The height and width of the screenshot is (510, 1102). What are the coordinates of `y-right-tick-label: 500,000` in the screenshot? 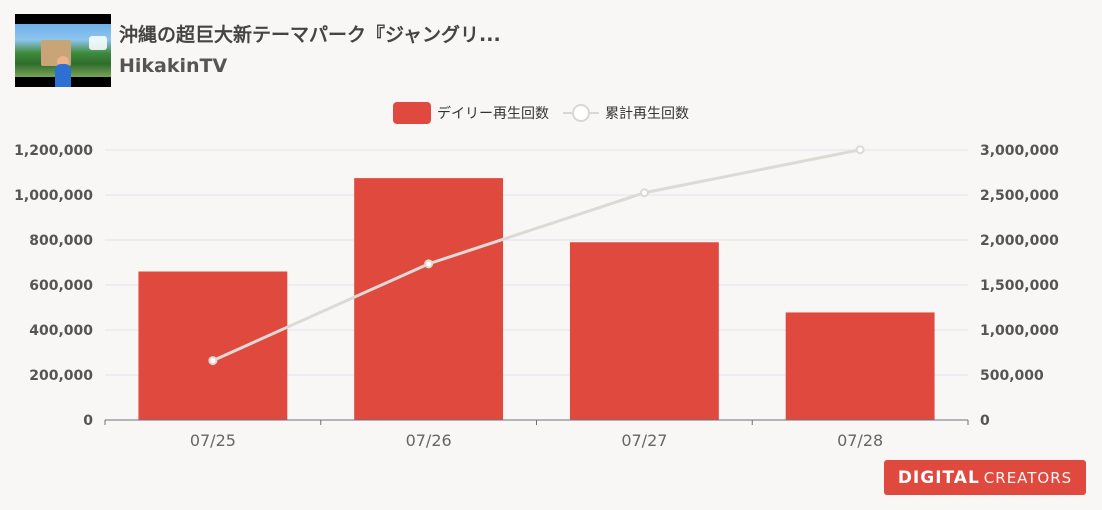 It's located at (1012, 376).